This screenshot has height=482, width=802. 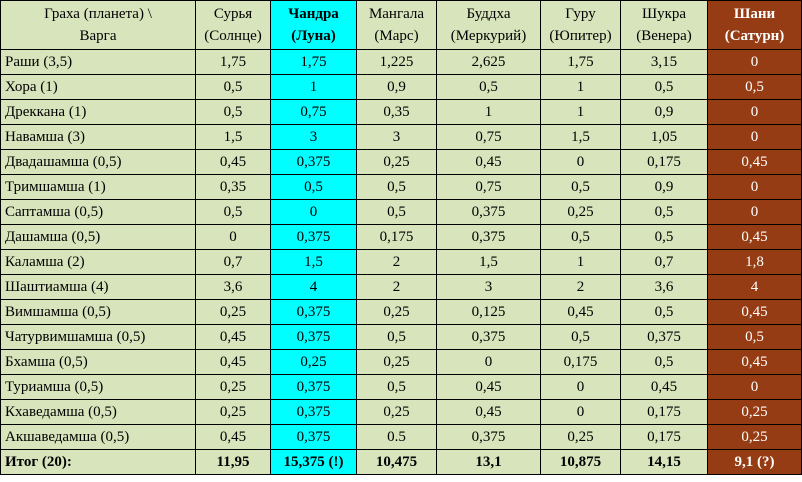 I want to click on value-shukra-cell: 0,45, so click(x=664, y=387).